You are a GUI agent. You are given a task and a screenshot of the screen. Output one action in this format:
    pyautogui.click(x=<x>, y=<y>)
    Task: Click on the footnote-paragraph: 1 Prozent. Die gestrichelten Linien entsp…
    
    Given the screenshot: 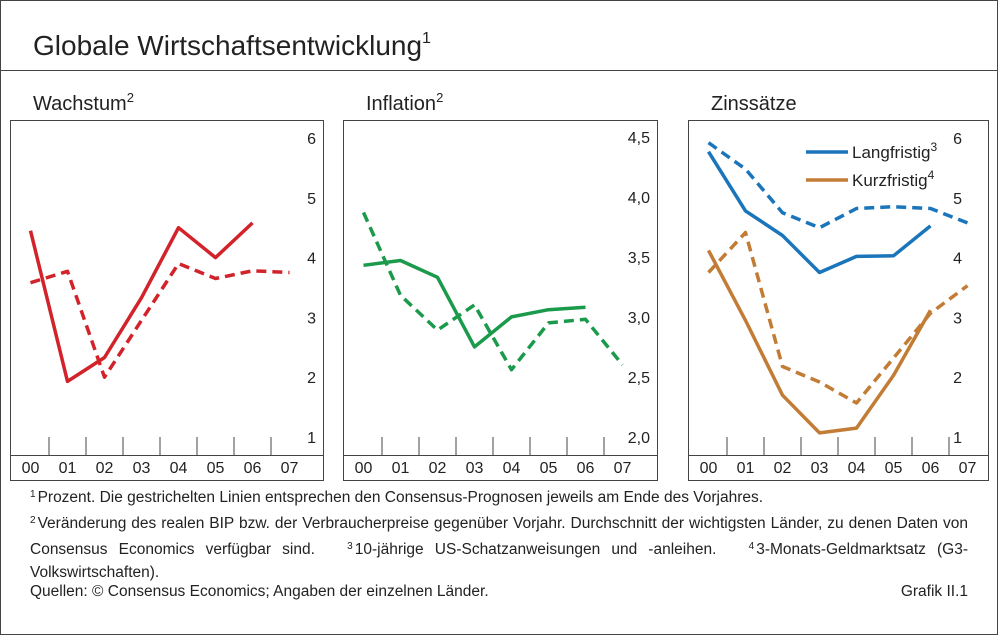 What is the action you would take?
    pyautogui.click(x=499, y=496)
    